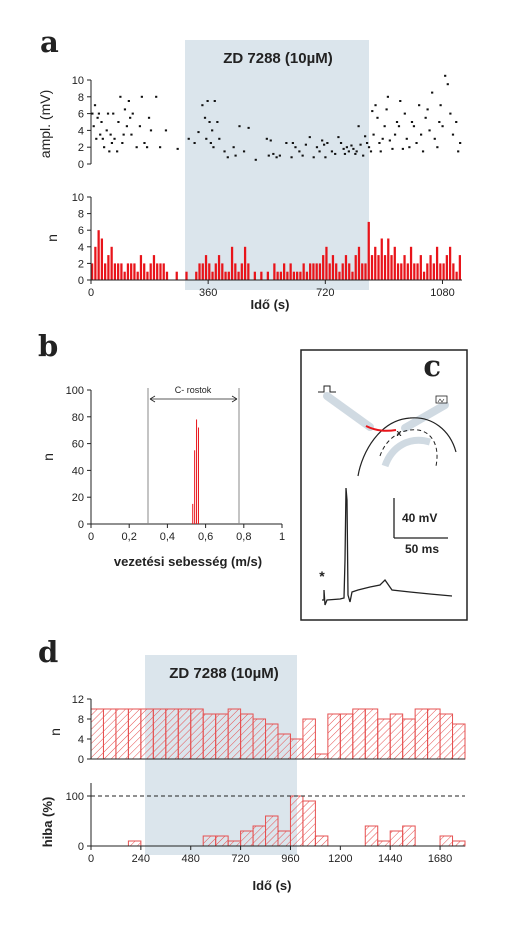 The height and width of the screenshot is (938, 508). I want to click on y-tick-label: 10, so click(78, 81).